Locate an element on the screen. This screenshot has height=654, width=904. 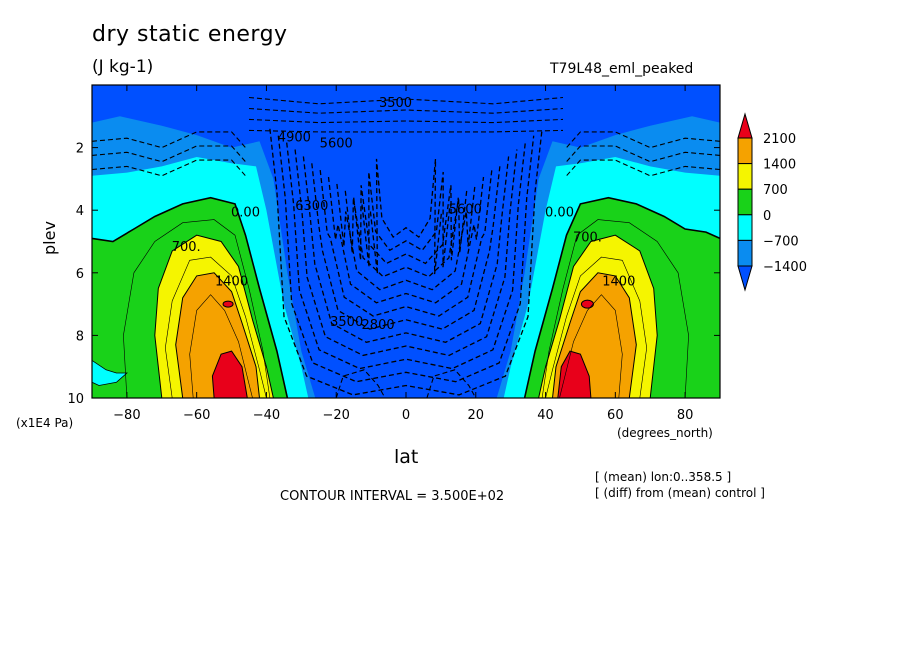
x-axis-label: lat is located at coordinates (406, 457).